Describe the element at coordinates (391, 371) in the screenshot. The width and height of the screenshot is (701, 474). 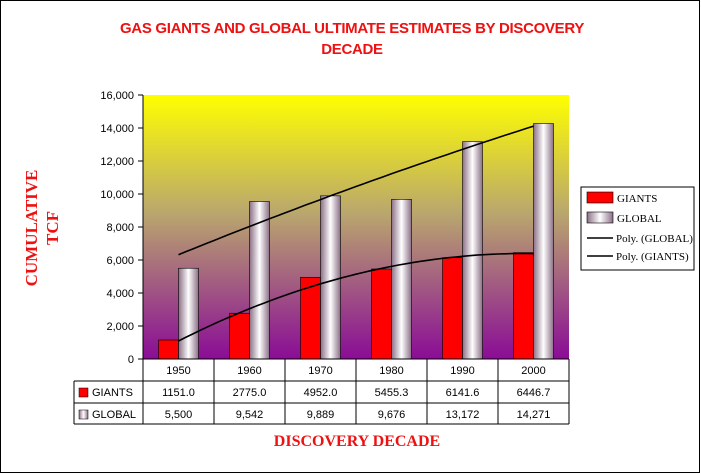
I see `x-tick-label: 1980` at that location.